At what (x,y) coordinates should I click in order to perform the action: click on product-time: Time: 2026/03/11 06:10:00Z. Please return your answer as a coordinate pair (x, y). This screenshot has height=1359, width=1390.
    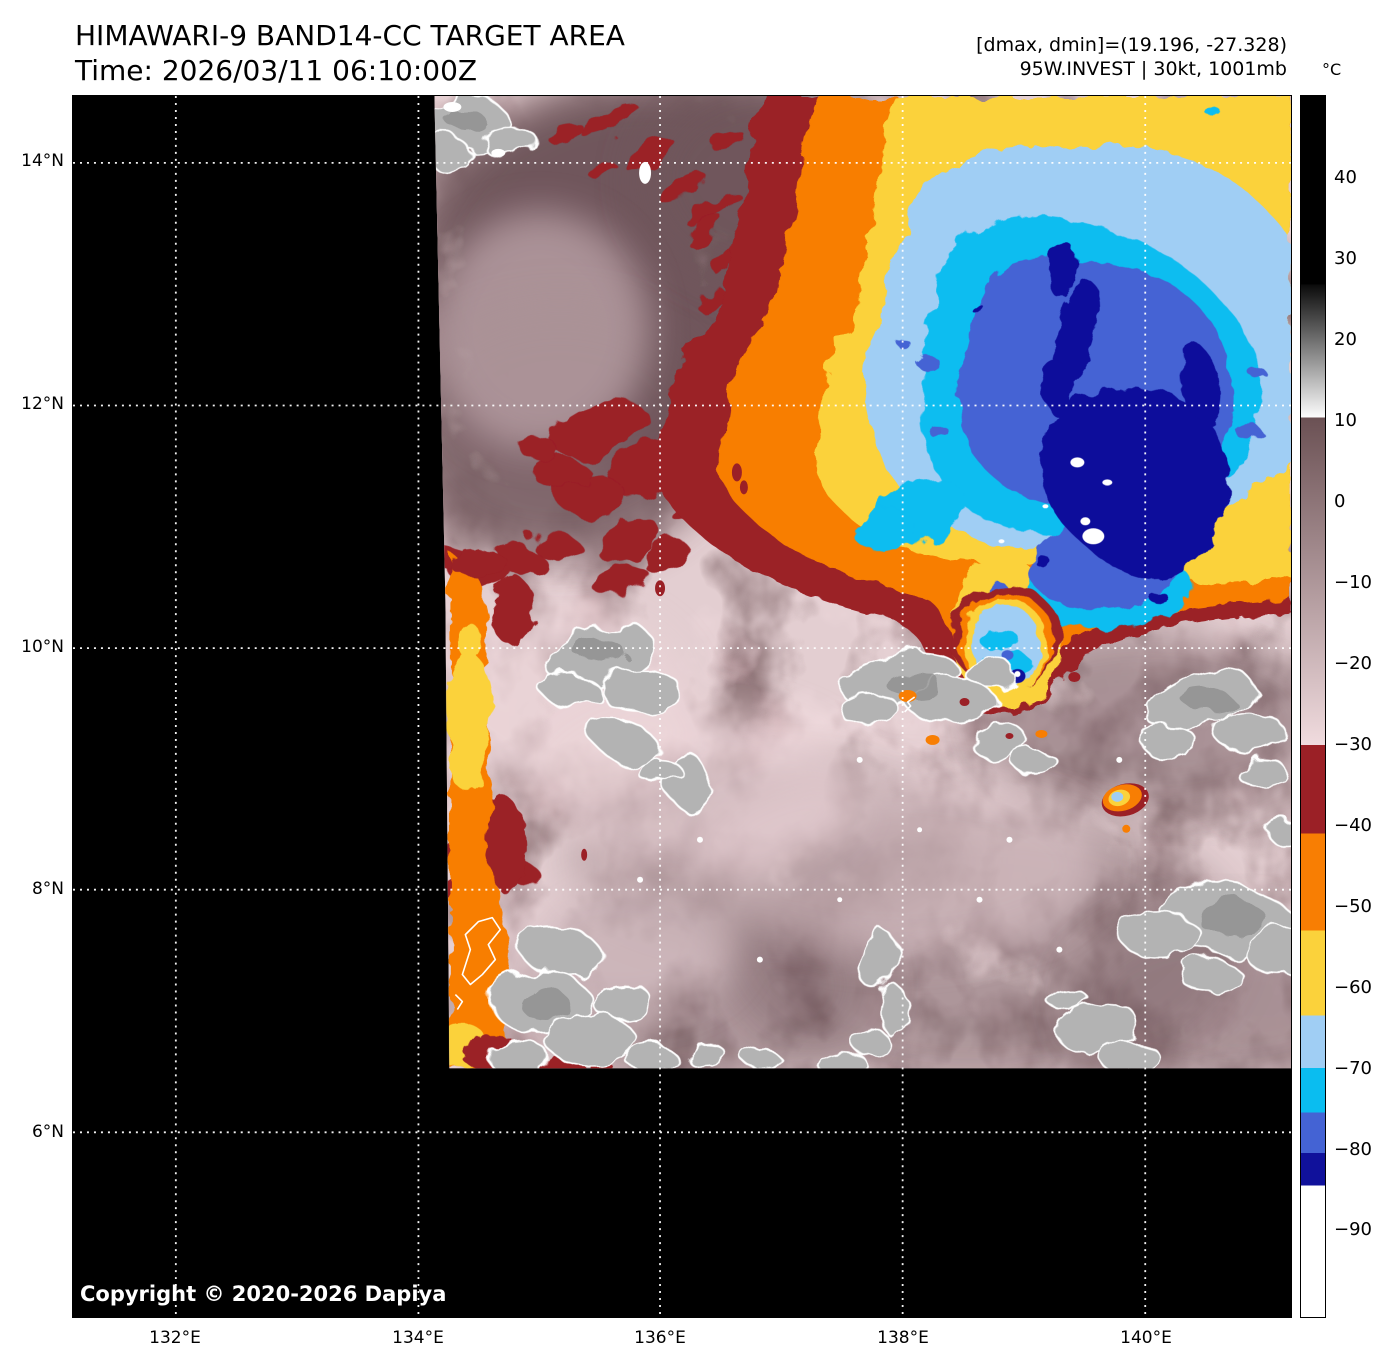
    Looking at the image, I should click on (276, 70).